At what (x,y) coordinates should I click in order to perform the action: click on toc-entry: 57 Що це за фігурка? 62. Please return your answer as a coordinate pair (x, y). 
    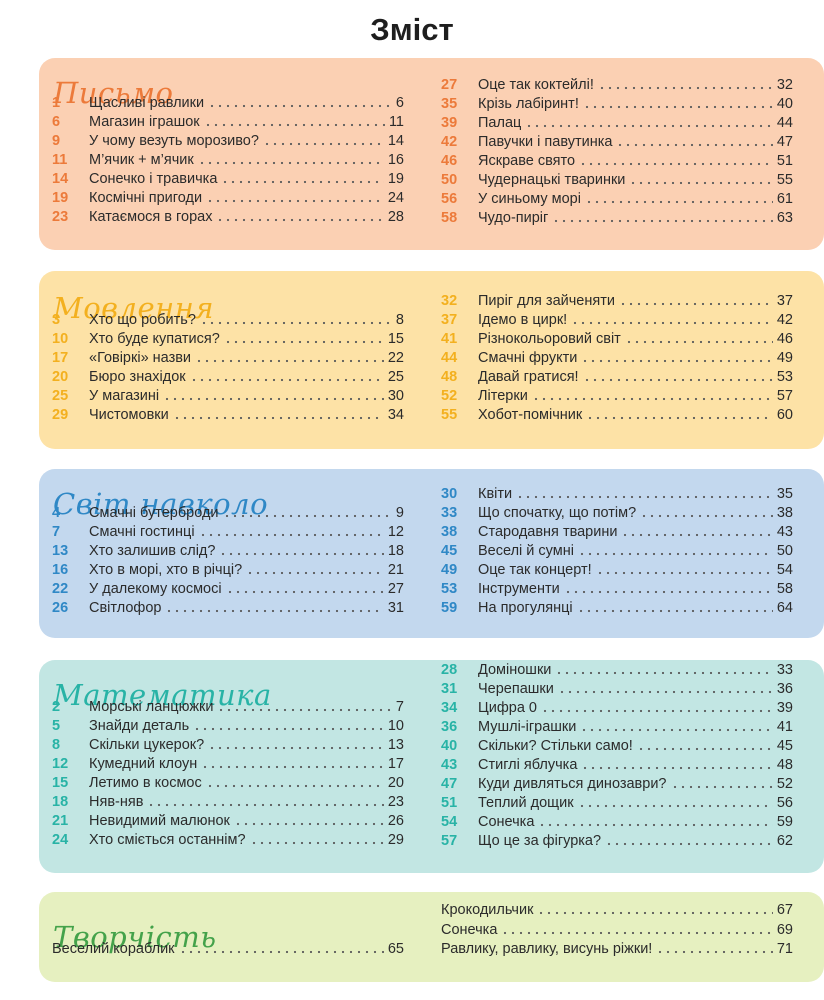
    Looking at the image, I should click on (617, 840).